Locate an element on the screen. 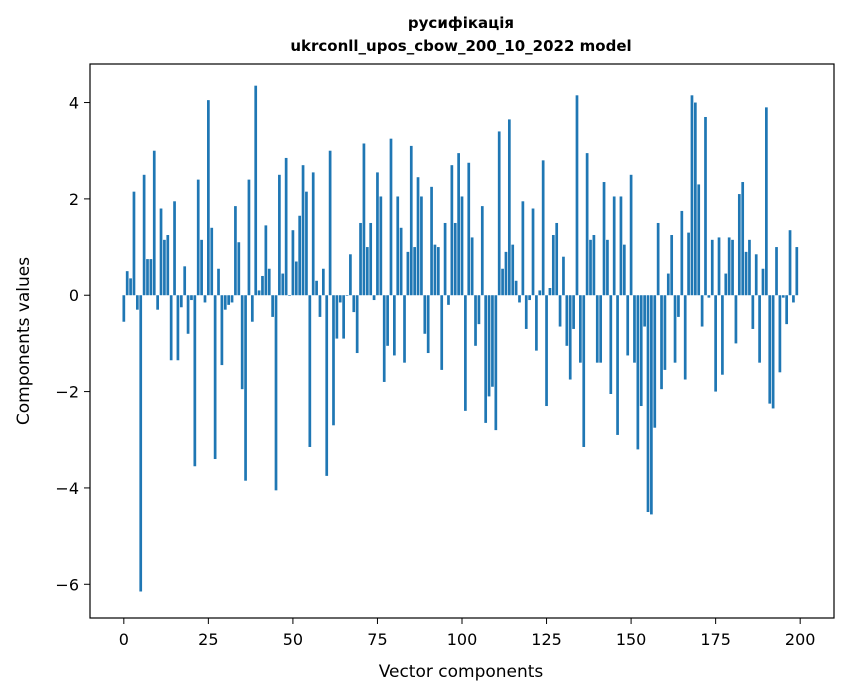 The height and width of the screenshot is (696, 847). chart-subtitle: ukrconll_upos_cbow_200_10_2022 model is located at coordinates (460, 46).